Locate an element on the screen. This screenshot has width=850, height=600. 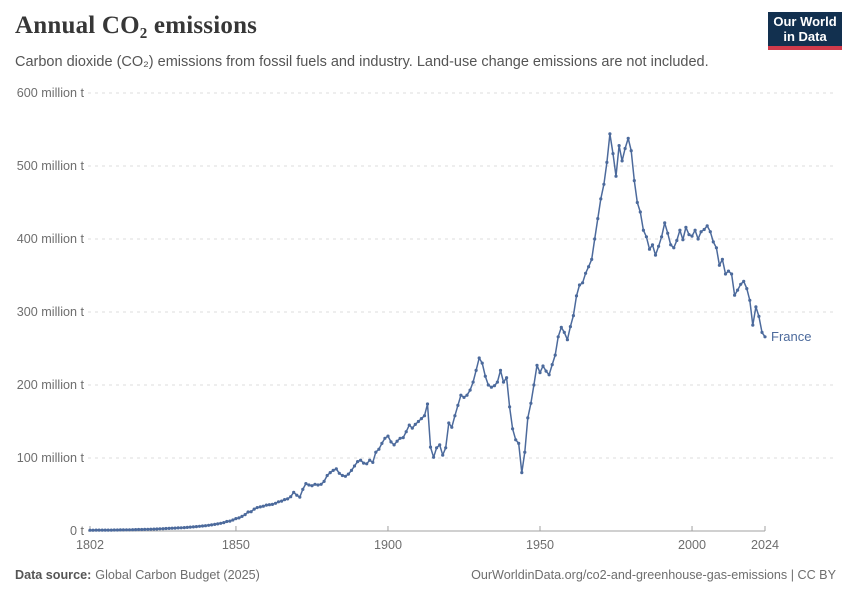
owid-logo: Our World in Data is located at coordinates (805, 31).